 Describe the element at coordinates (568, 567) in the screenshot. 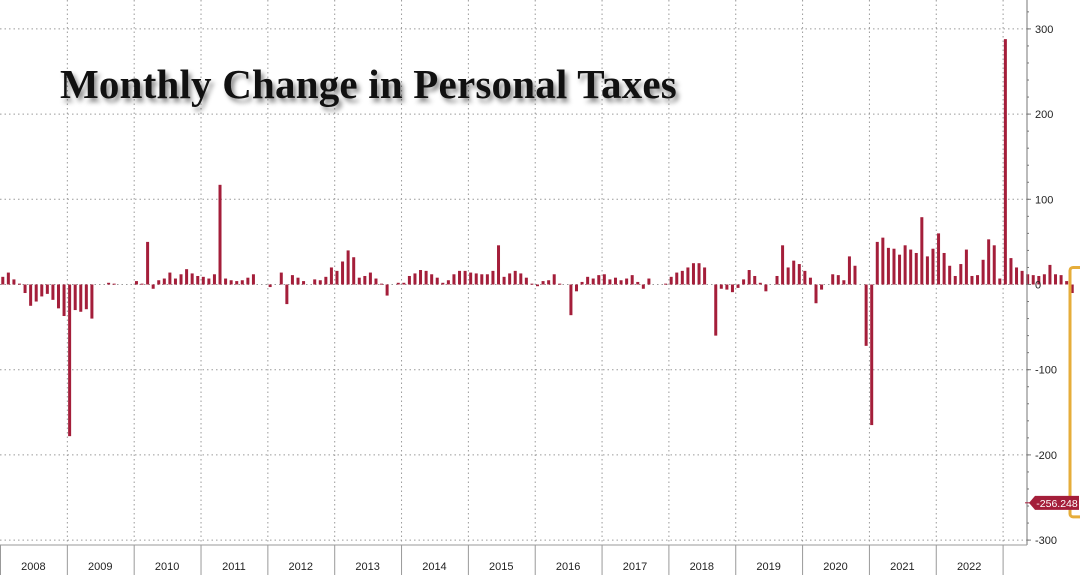

I see `x-tick-label: 2016` at that location.